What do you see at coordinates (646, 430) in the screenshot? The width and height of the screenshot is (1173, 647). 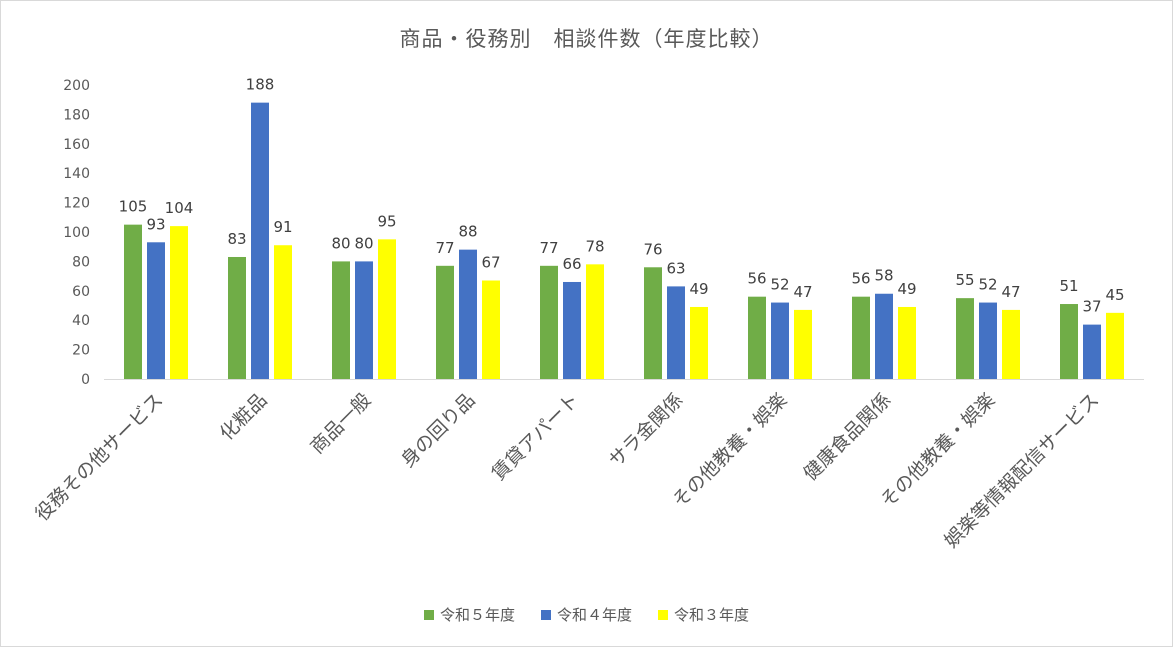 I see `category-label: サラ金関係` at bounding box center [646, 430].